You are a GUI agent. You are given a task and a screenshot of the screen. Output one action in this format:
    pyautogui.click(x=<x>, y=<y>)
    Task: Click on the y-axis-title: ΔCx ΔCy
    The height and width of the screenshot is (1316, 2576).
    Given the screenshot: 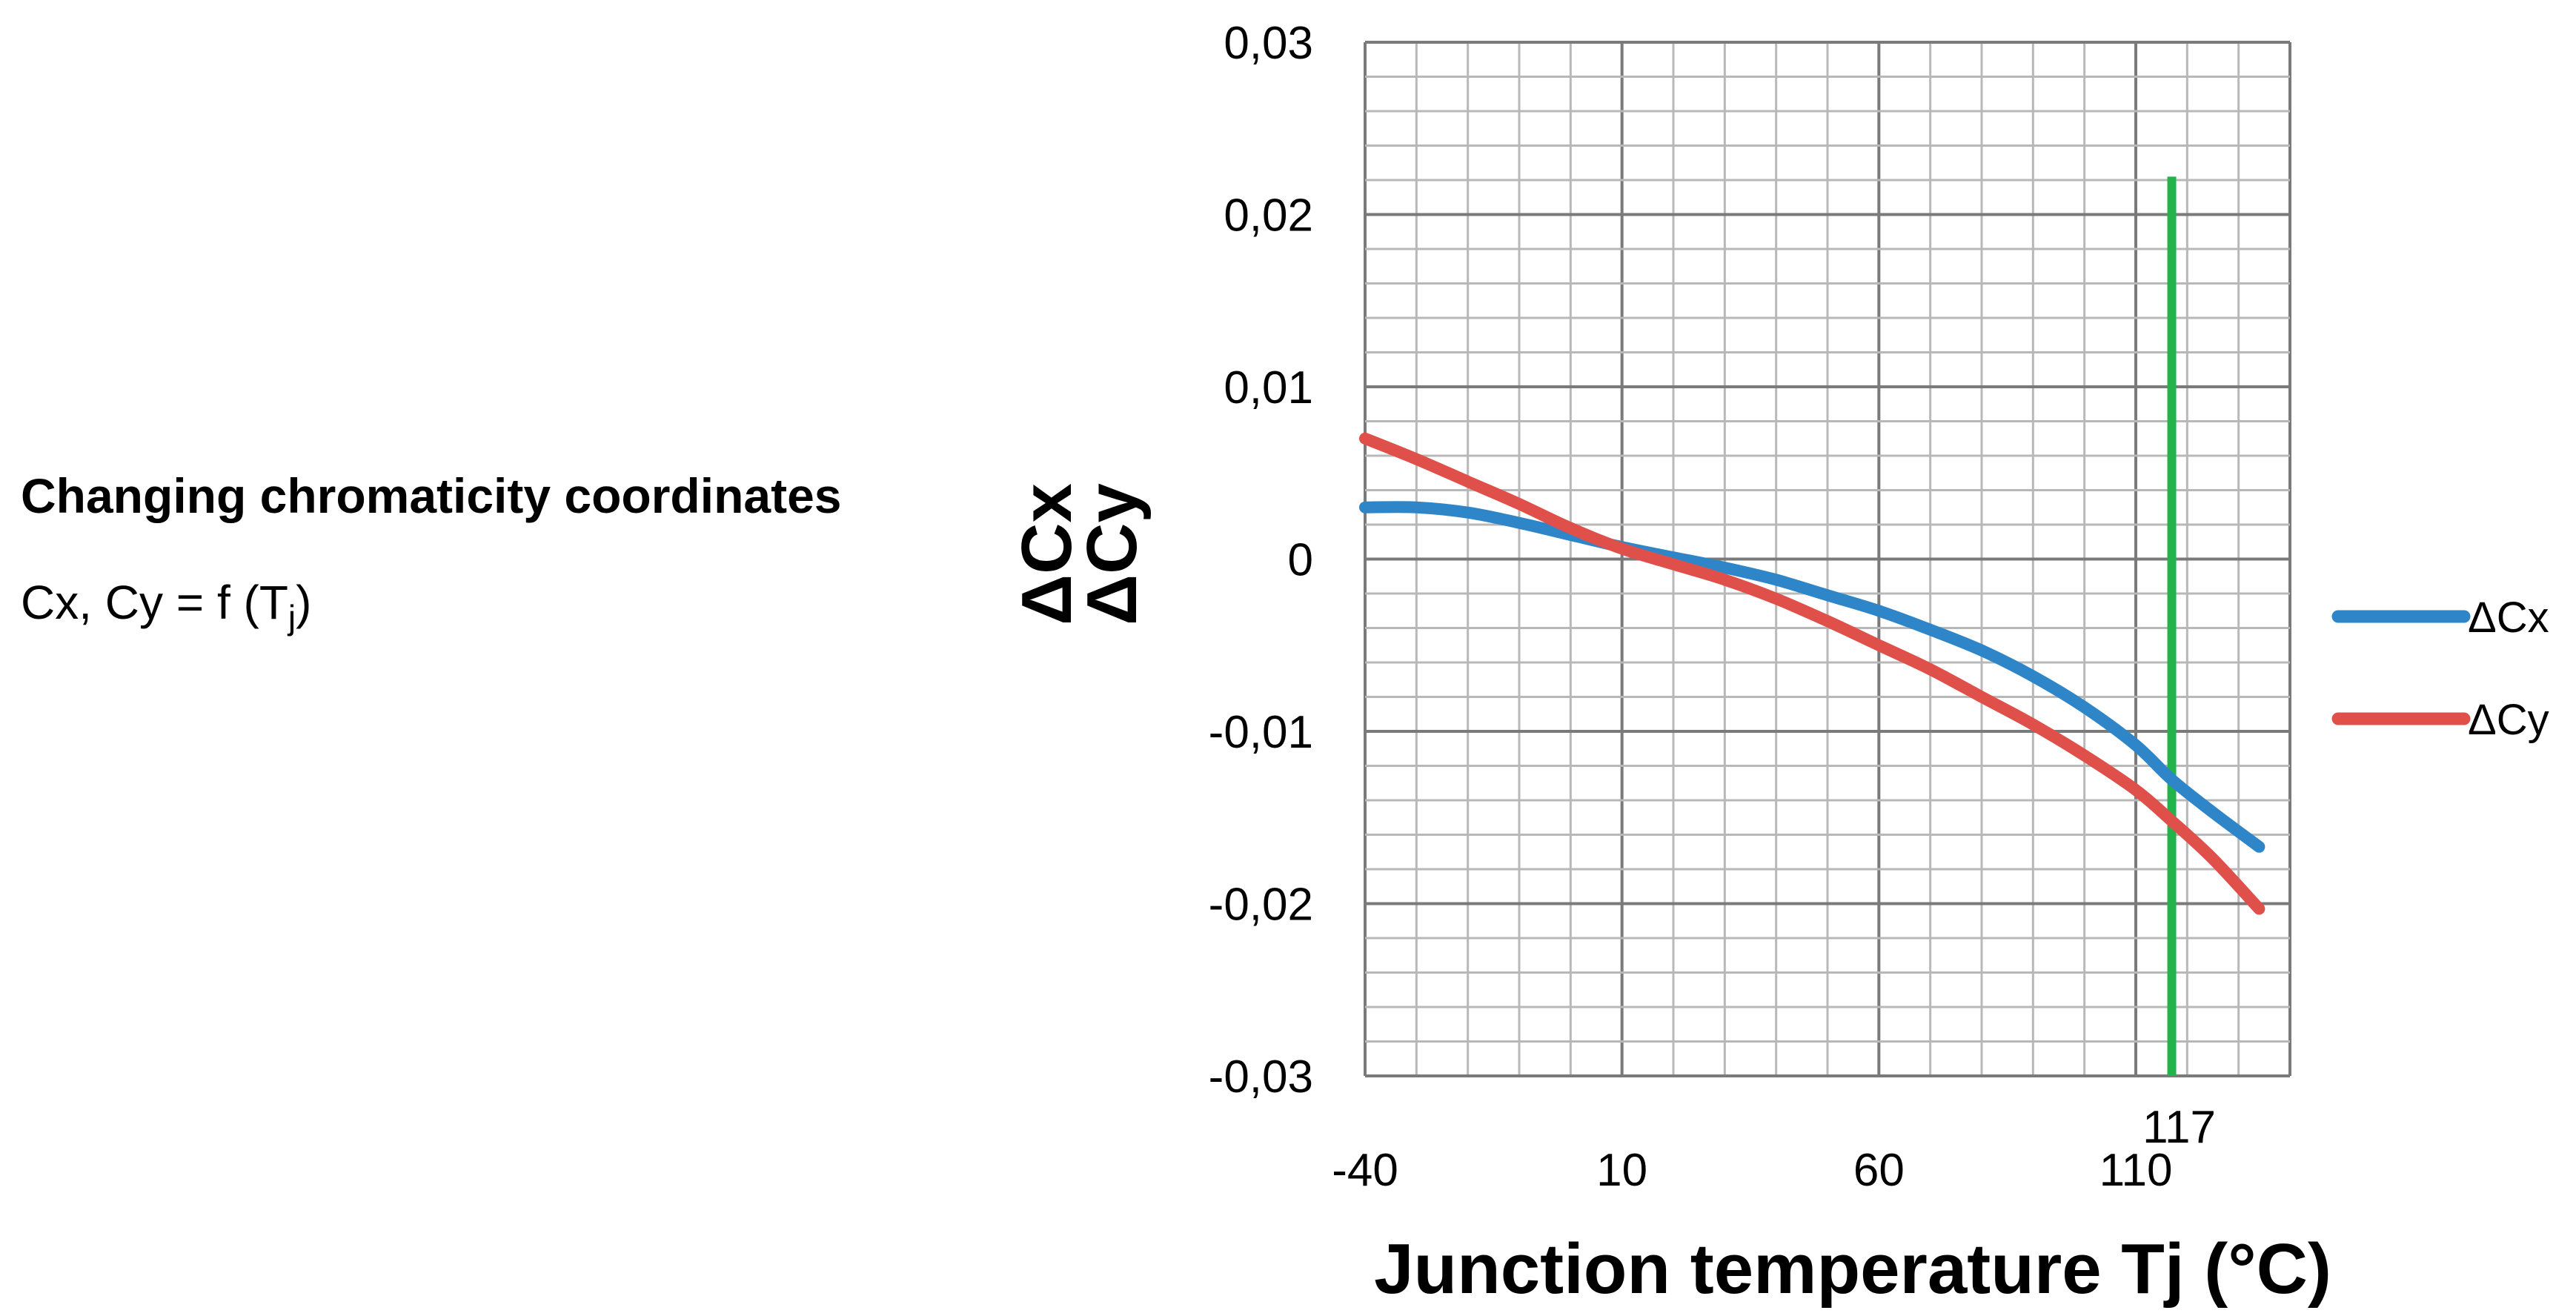 What is the action you would take?
    pyautogui.click(x=1079, y=554)
    